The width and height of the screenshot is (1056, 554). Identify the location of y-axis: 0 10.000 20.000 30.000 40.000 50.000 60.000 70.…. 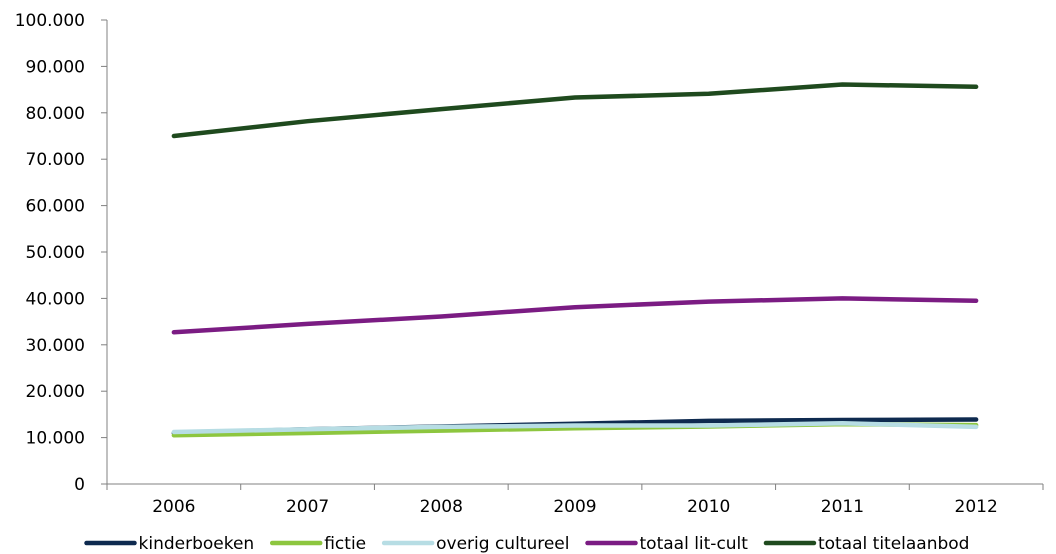
(61, 253).